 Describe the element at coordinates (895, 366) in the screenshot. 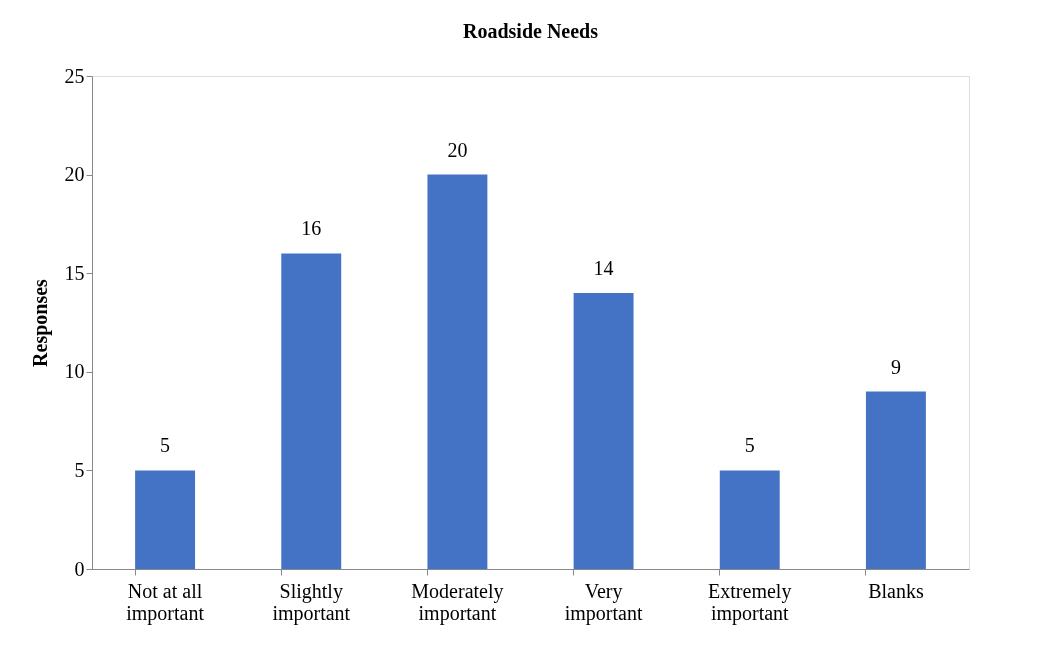

I see `data-label: 9` at that location.